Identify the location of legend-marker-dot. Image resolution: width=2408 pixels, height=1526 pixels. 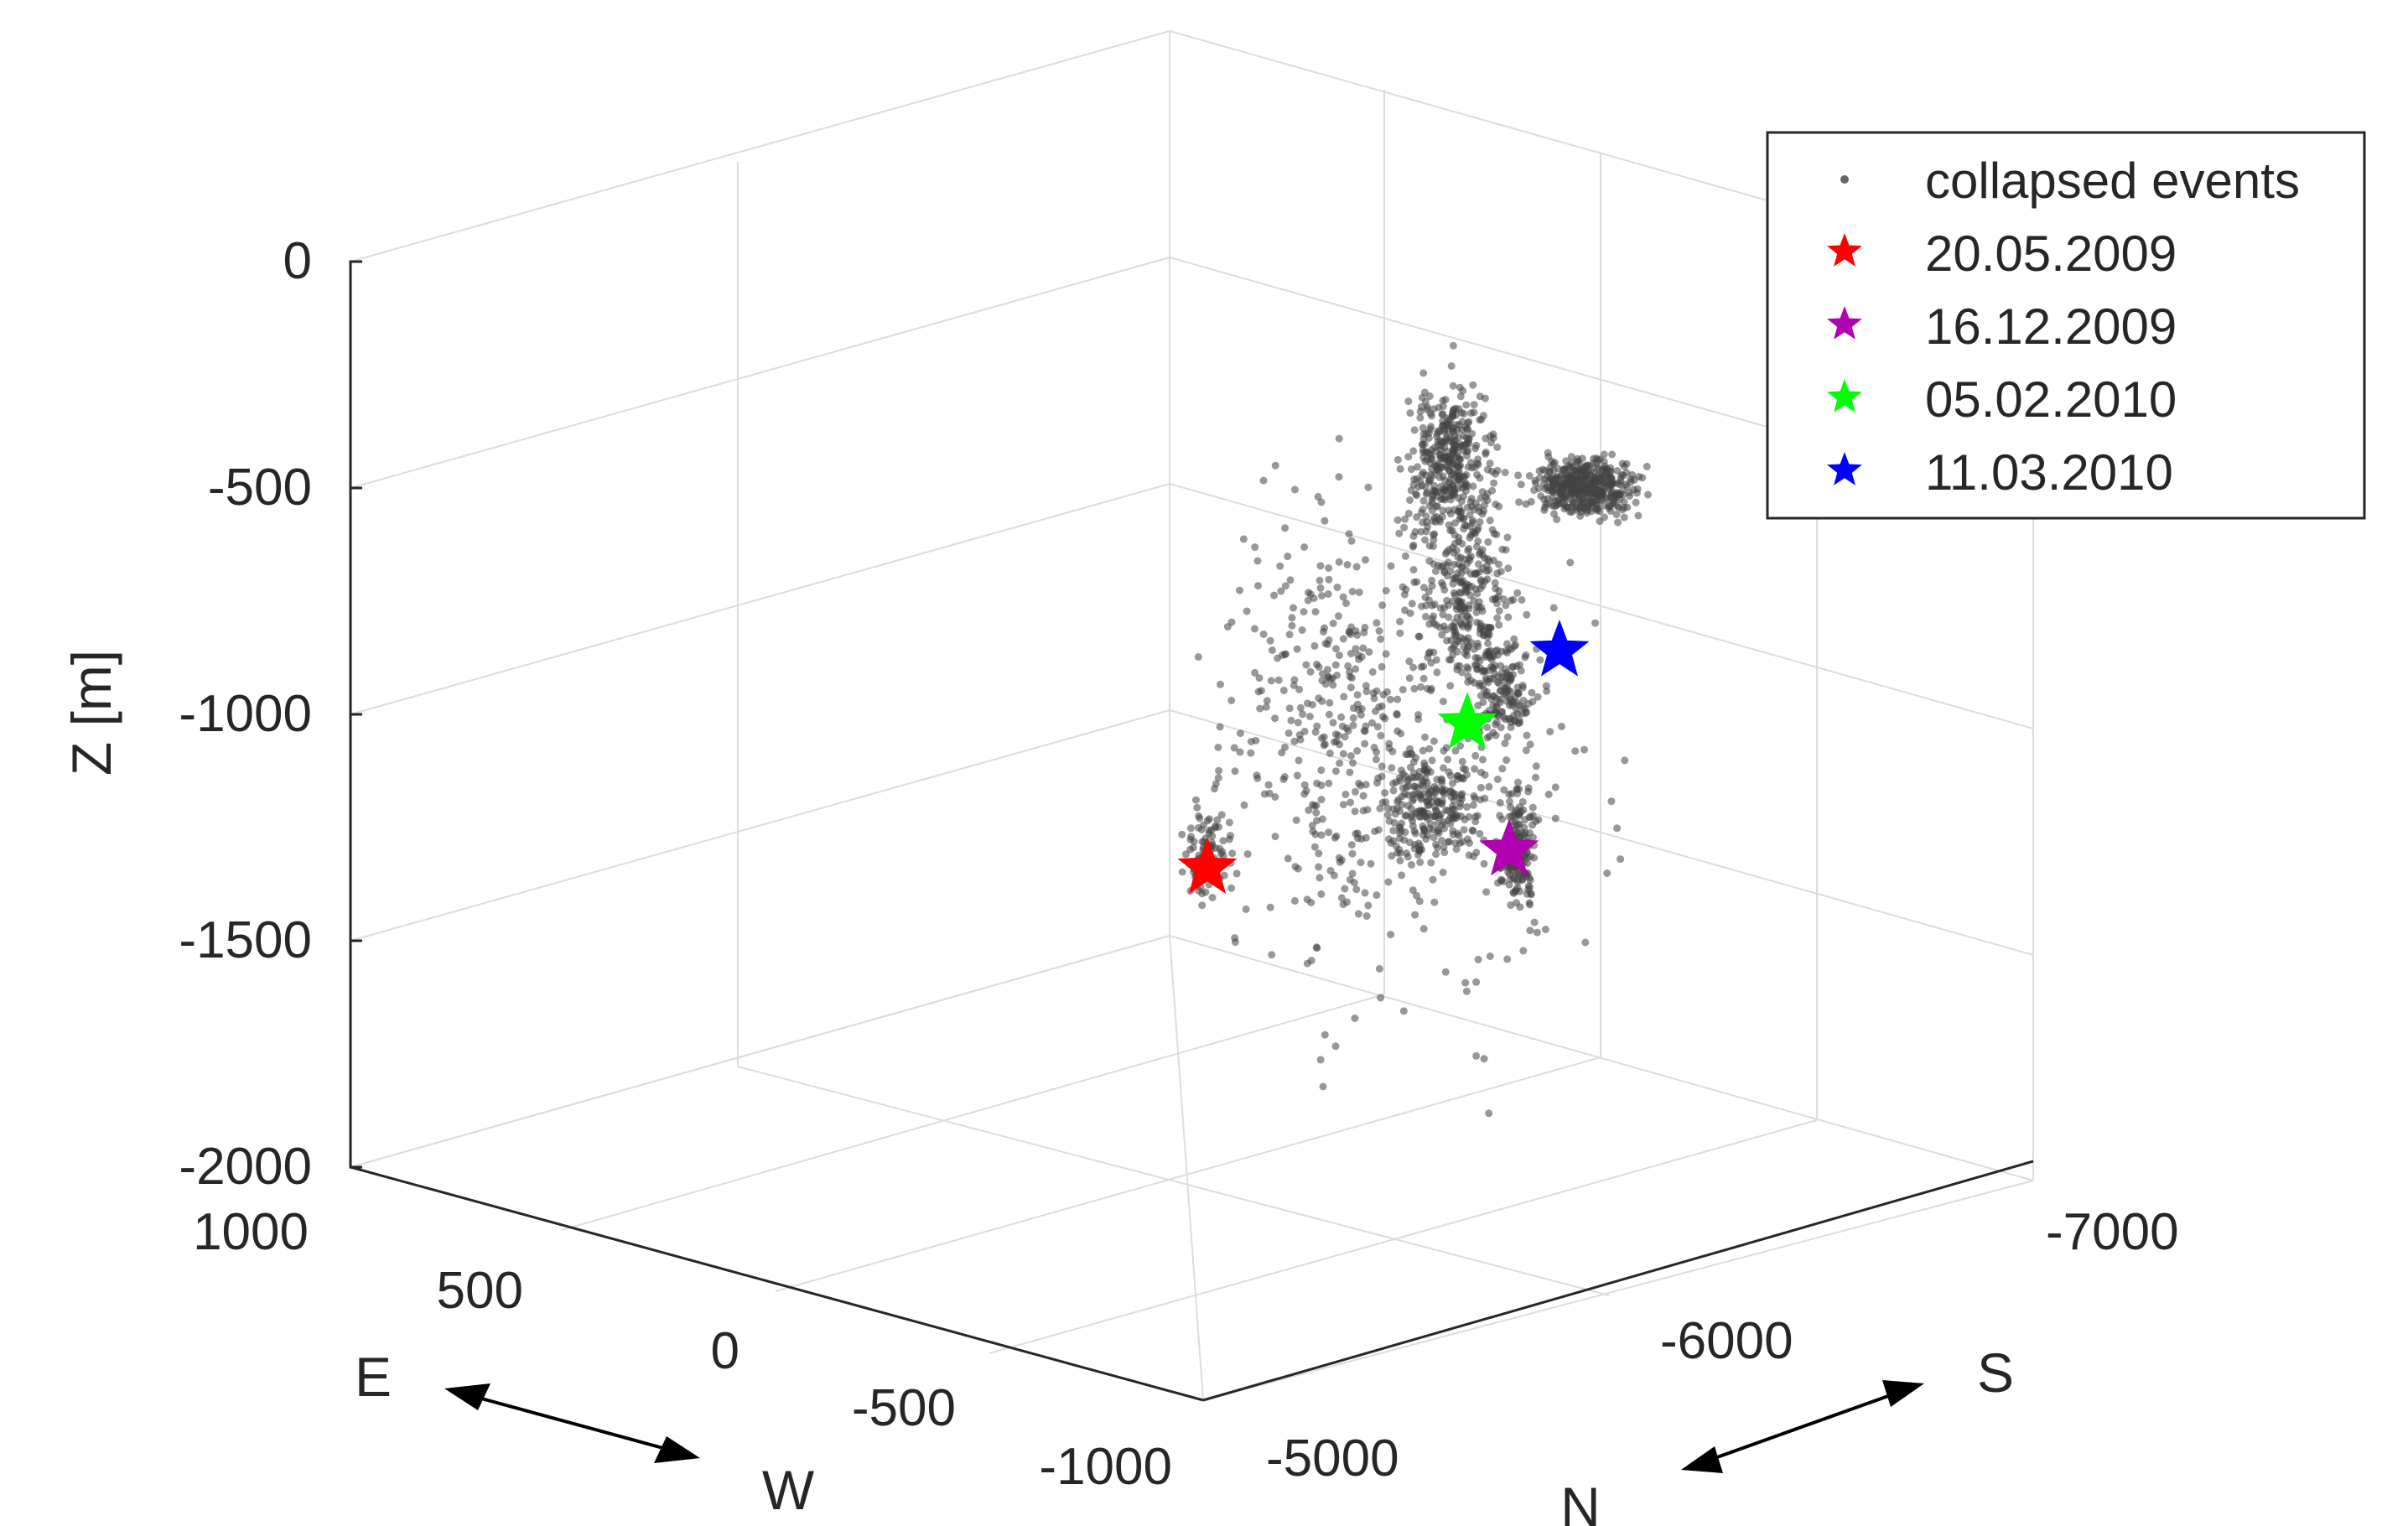
(1844, 179).